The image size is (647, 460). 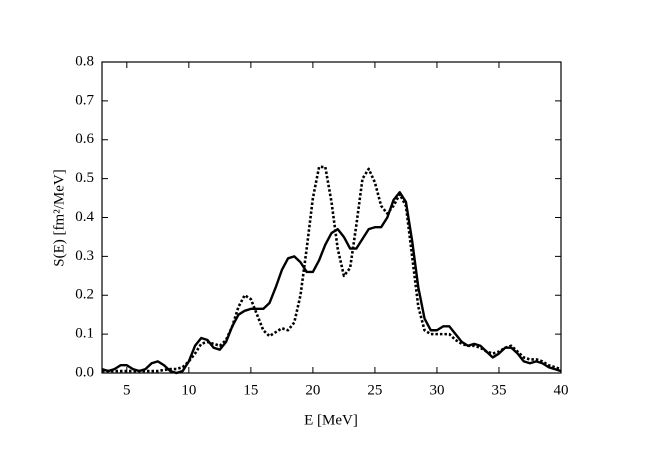 What do you see at coordinates (561, 390) in the screenshot?
I see `x-tick-label: 40` at bounding box center [561, 390].